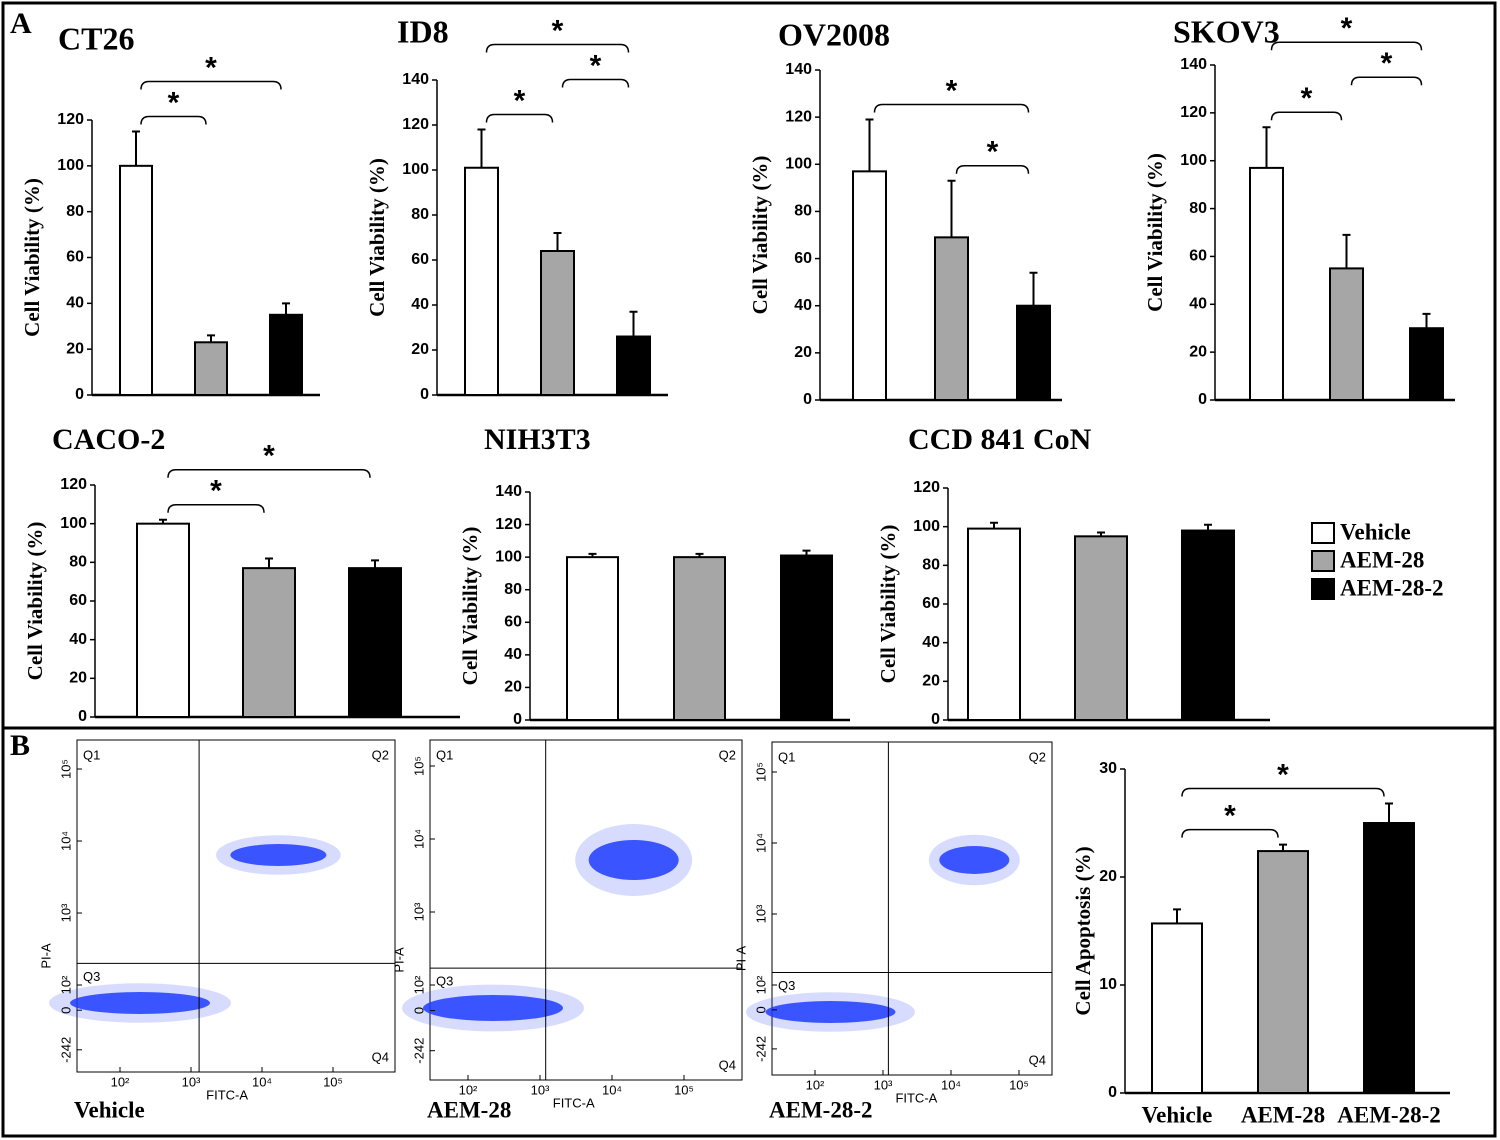 The width and height of the screenshot is (1500, 1140). What do you see at coordinates (398, 960) in the screenshot?
I see `y-axis-label: PI-A` at bounding box center [398, 960].